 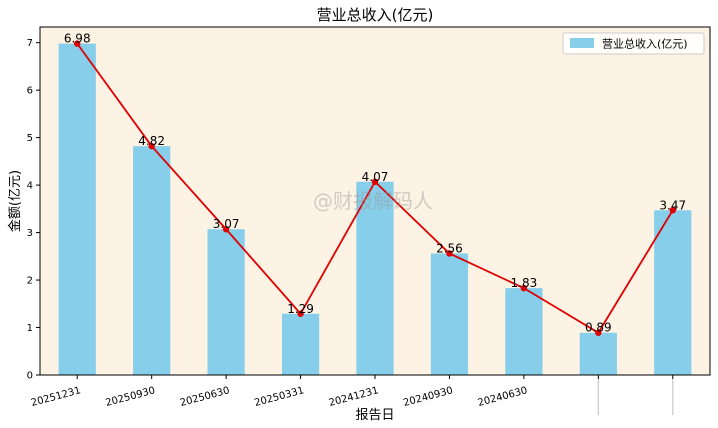 I want to click on y-tick-label: 1, so click(x=30, y=328).